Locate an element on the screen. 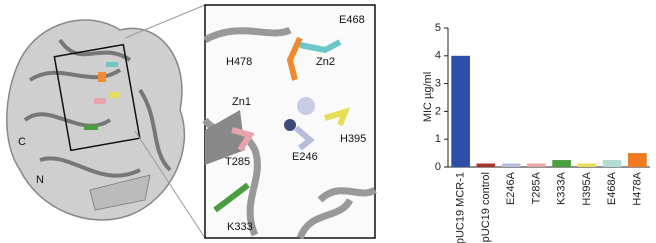 This screenshot has height=243, width=656. y-tick-label: 3 is located at coordinates (438, 84).